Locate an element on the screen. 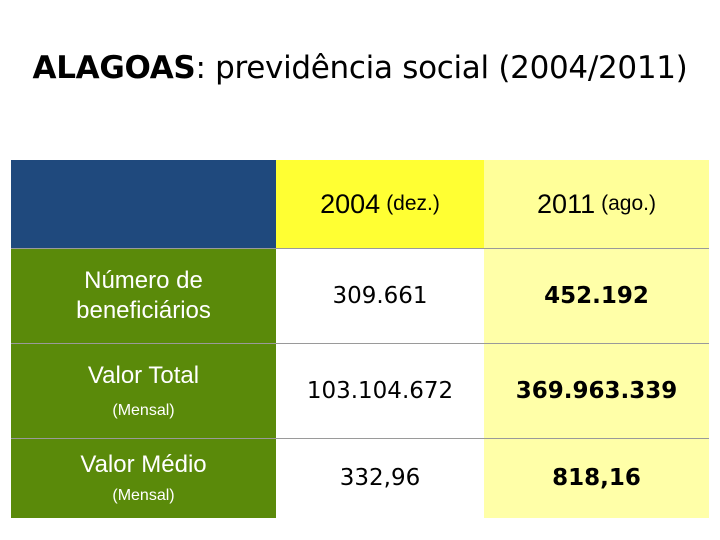 This screenshot has height=540, width=720. header-2011: 2011 (ago.) is located at coordinates (596, 204).